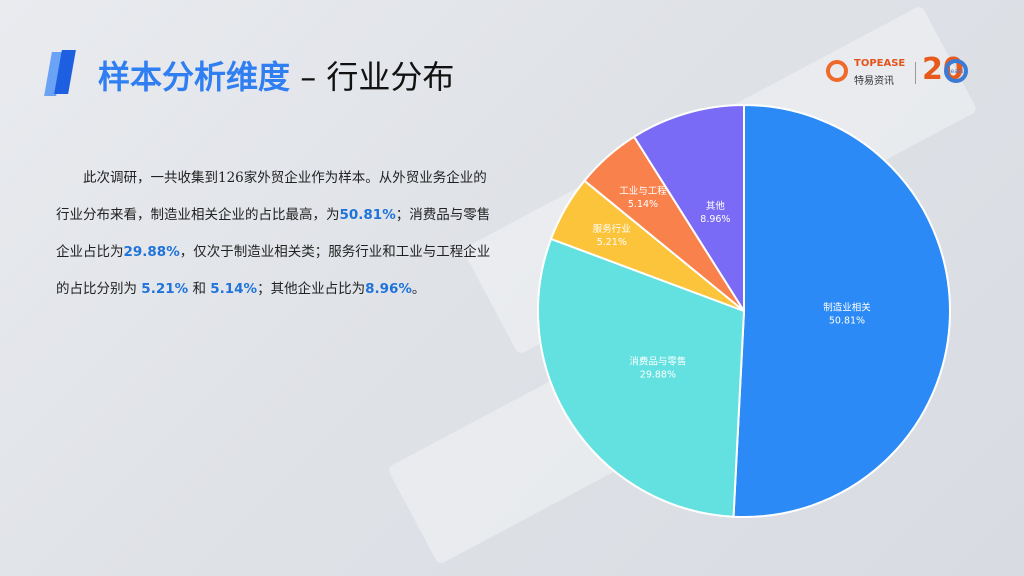  Describe the element at coordinates (60, 73) in the screenshot. I see `title-accent-bar` at that location.